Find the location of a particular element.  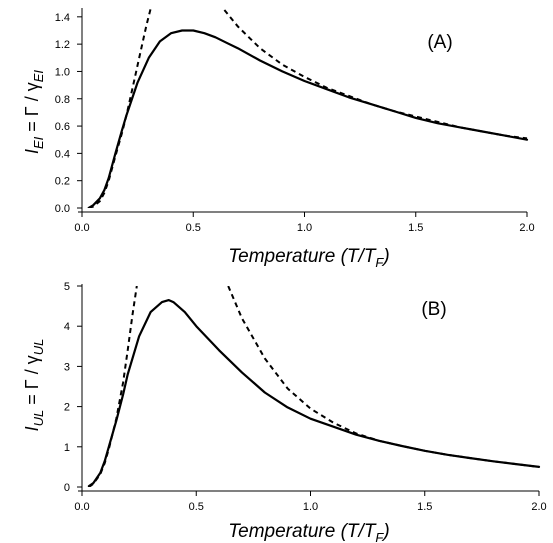

panel-b-y-tick-label: 3 is located at coordinates (67, 367).